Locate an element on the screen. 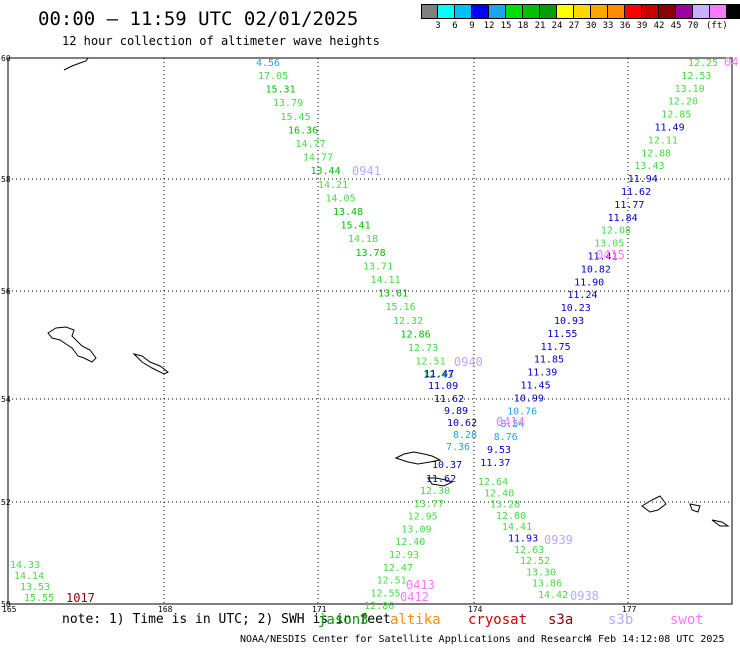 The height and width of the screenshot is (650, 740). wave-height-value: 10.99 is located at coordinates (529, 398).